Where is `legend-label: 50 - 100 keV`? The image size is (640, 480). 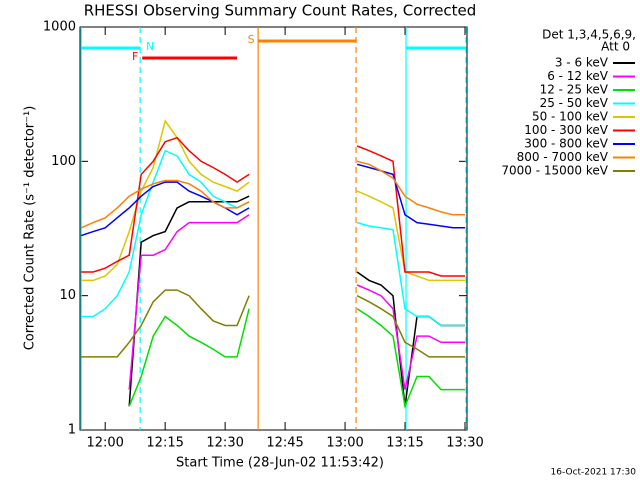 legend-label: 50 - 100 keV is located at coordinates (570, 117).